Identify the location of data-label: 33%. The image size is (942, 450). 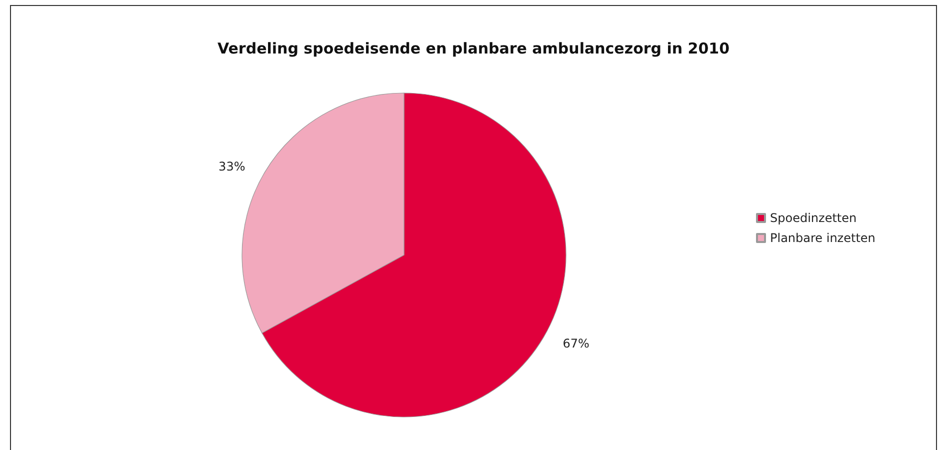
(232, 166).